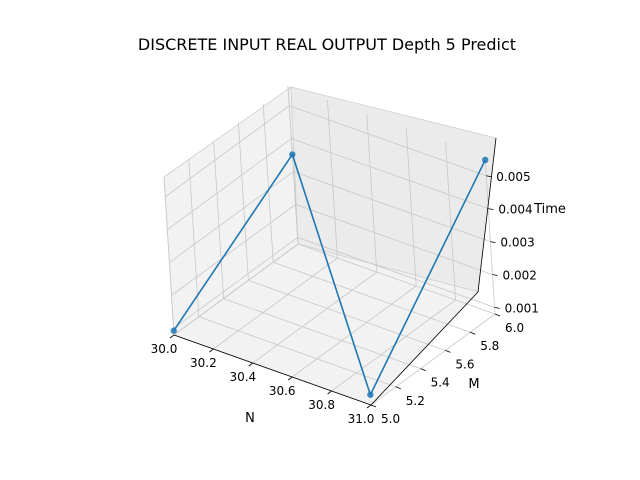  What do you see at coordinates (321, 405) in the screenshot?
I see `x-tick-label: 30.8` at bounding box center [321, 405].